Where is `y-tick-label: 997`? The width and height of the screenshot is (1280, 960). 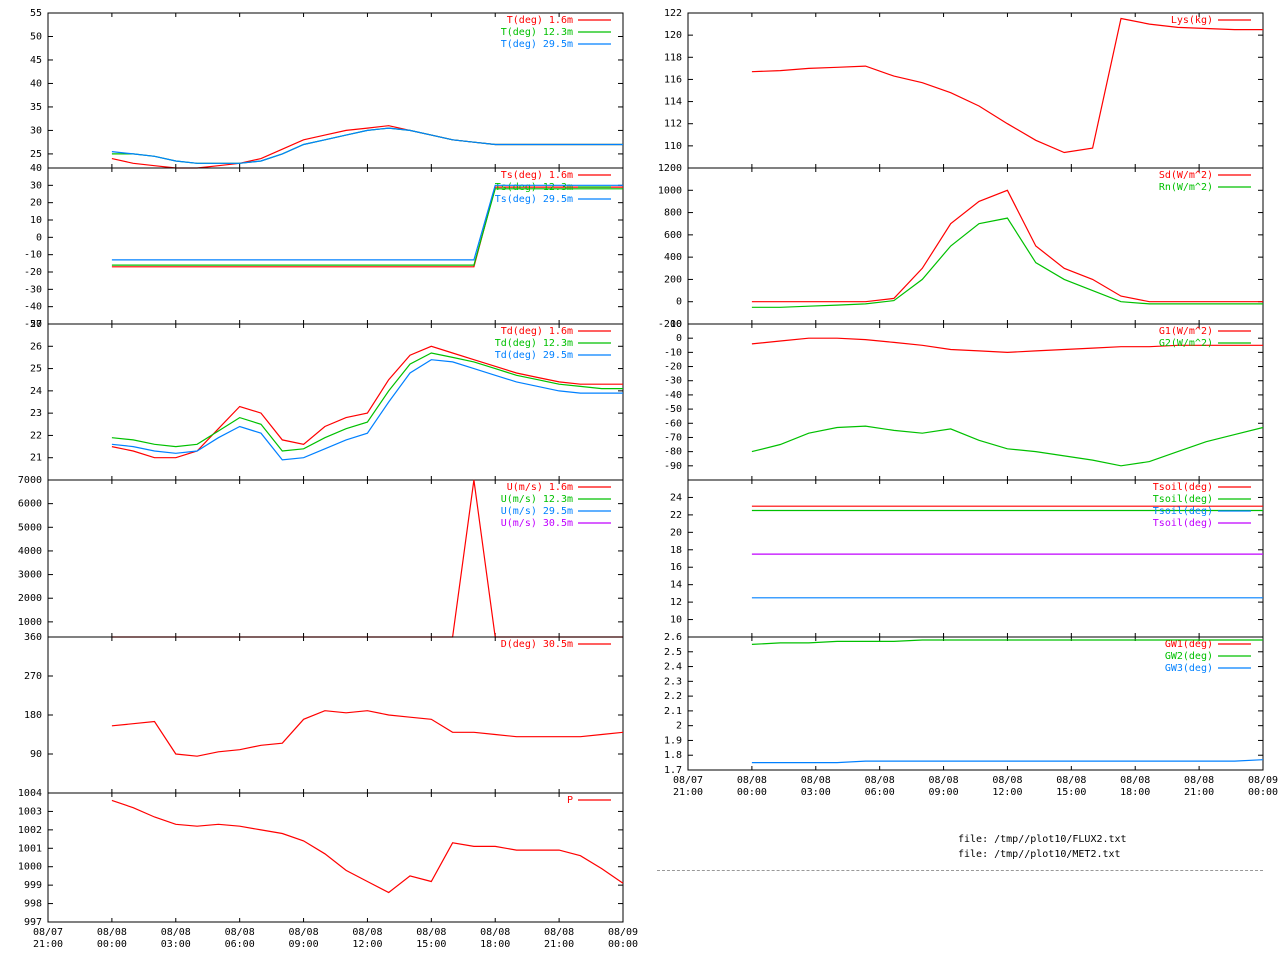 y-tick-label: 997 is located at coordinates (33, 922).